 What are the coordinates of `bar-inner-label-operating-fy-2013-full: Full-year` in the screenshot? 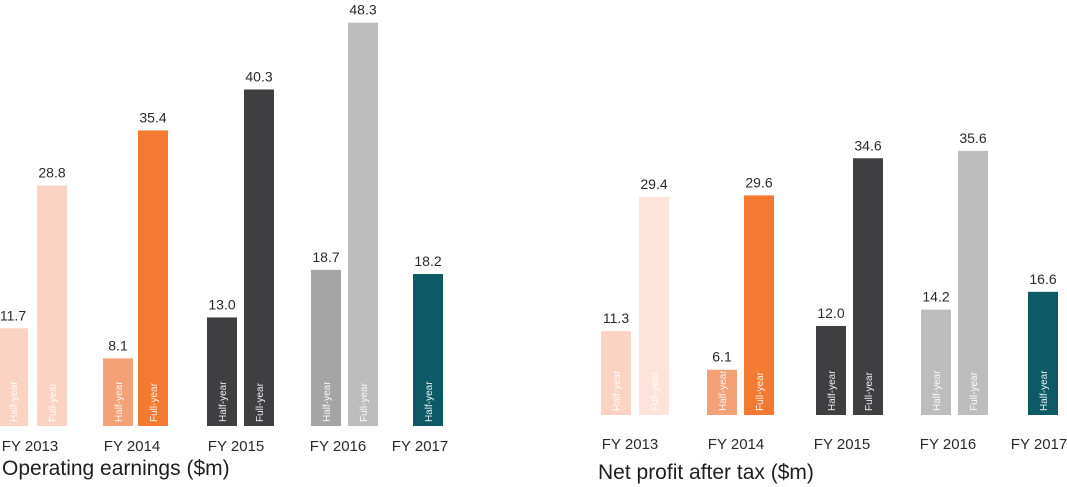 It's located at (53, 402).